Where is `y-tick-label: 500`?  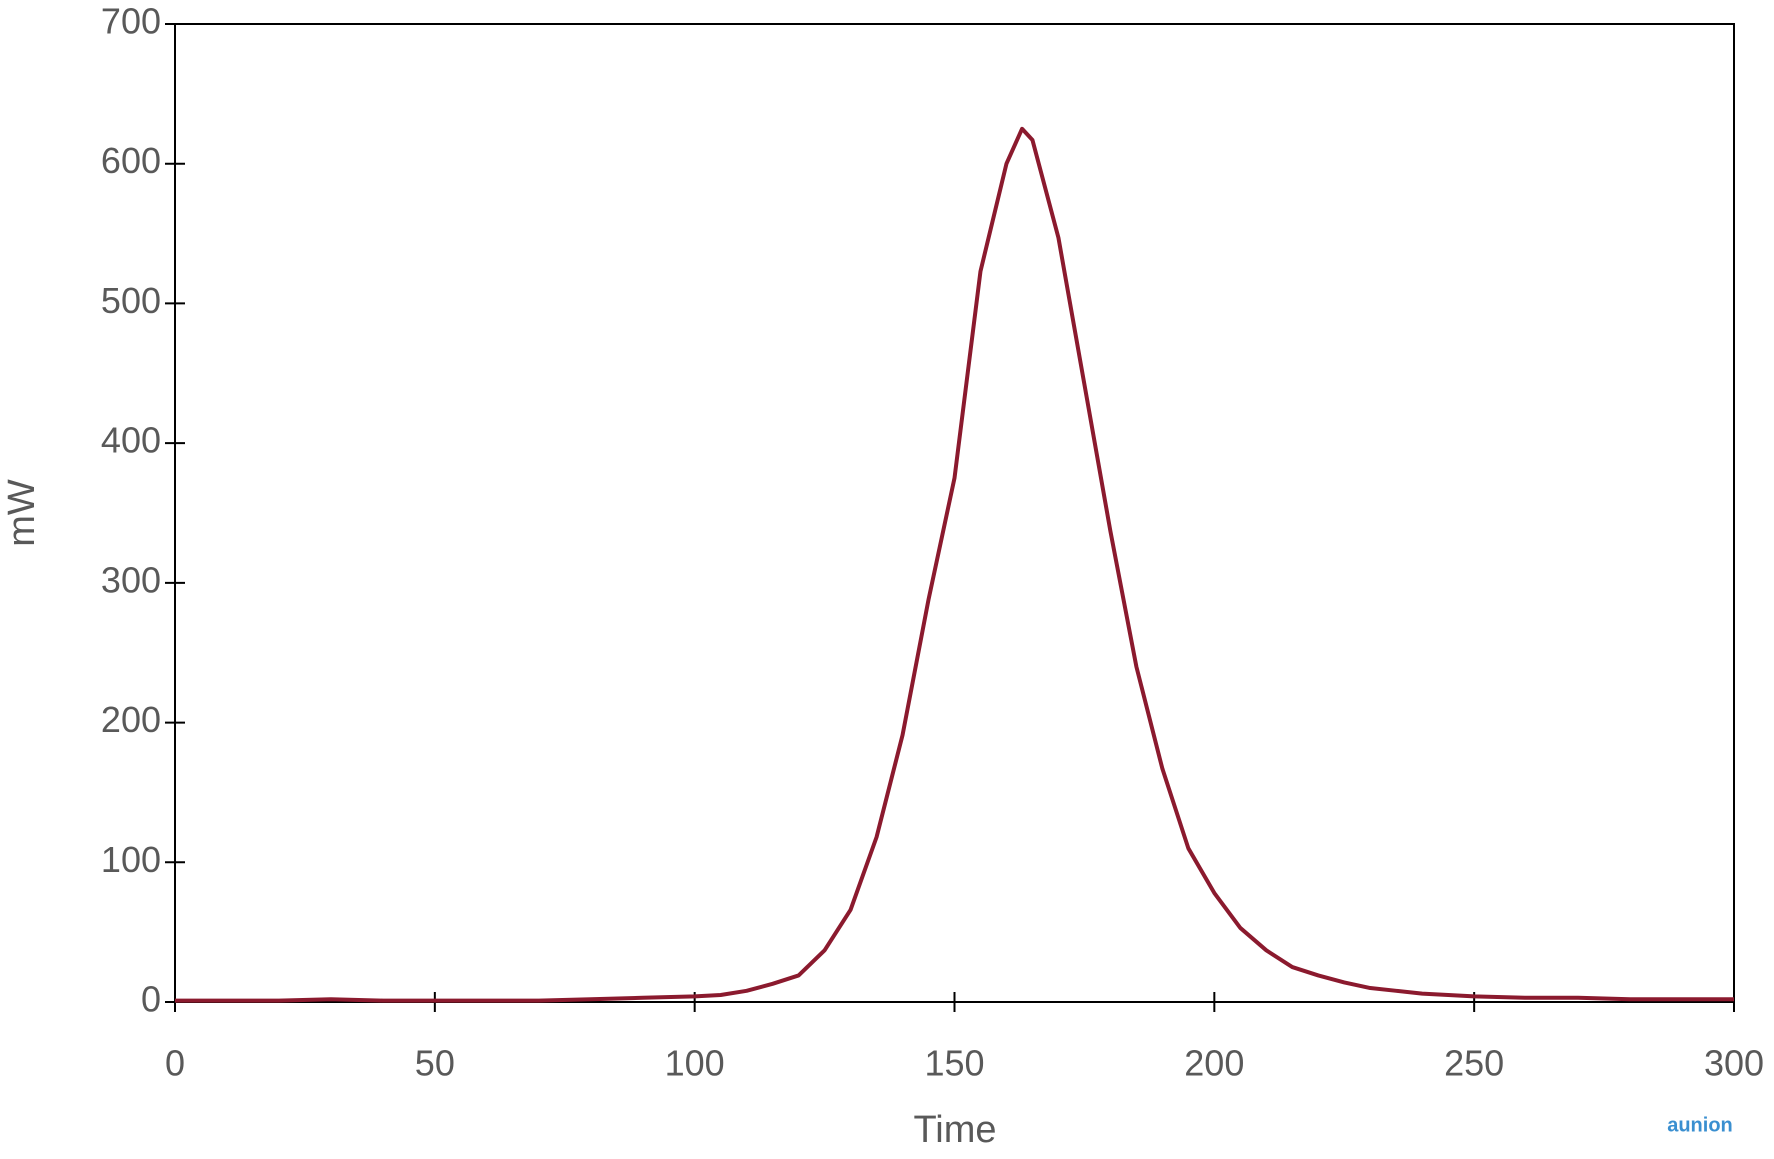 y-tick-label: 500 is located at coordinates (131, 300).